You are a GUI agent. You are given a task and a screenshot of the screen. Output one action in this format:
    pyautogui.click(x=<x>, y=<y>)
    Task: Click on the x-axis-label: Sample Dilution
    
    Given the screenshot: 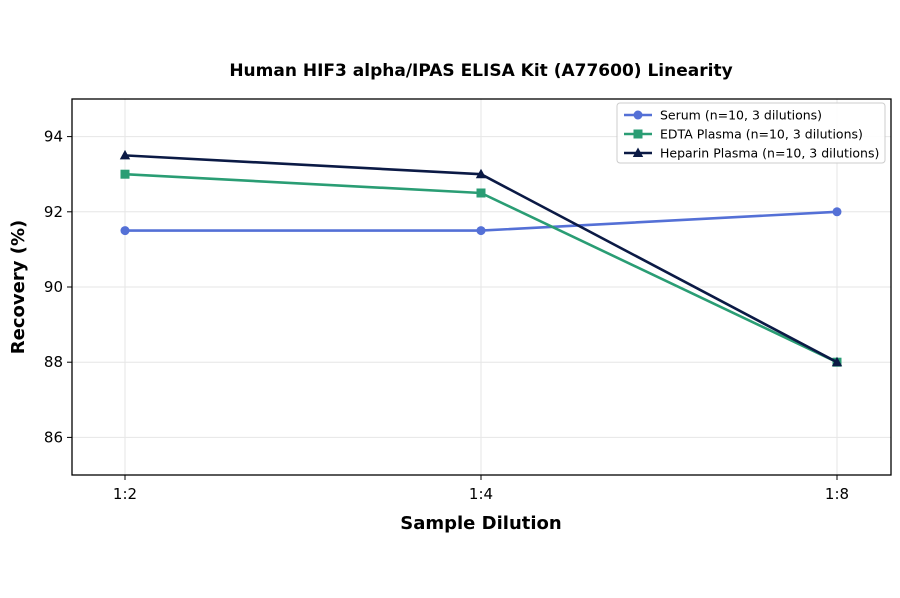 What is the action you would take?
    pyautogui.click(x=480, y=523)
    